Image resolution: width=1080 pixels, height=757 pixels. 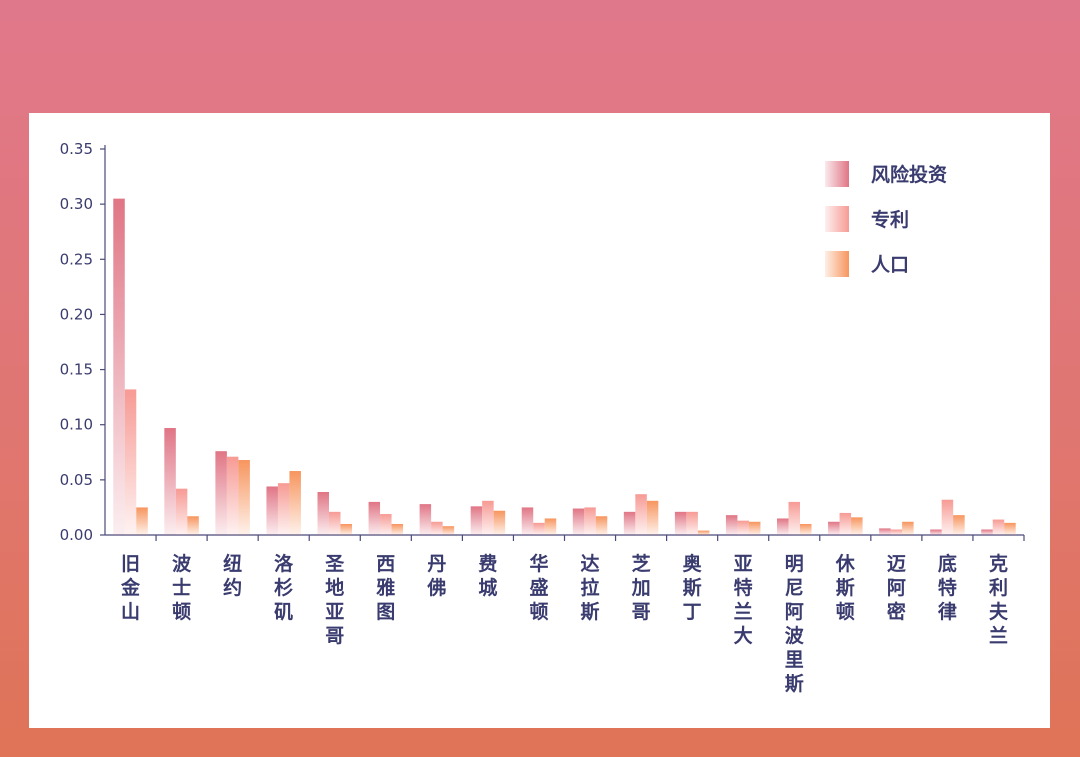 I want to click on x-category-label: 迈阿密, so click(x=896, y=588).